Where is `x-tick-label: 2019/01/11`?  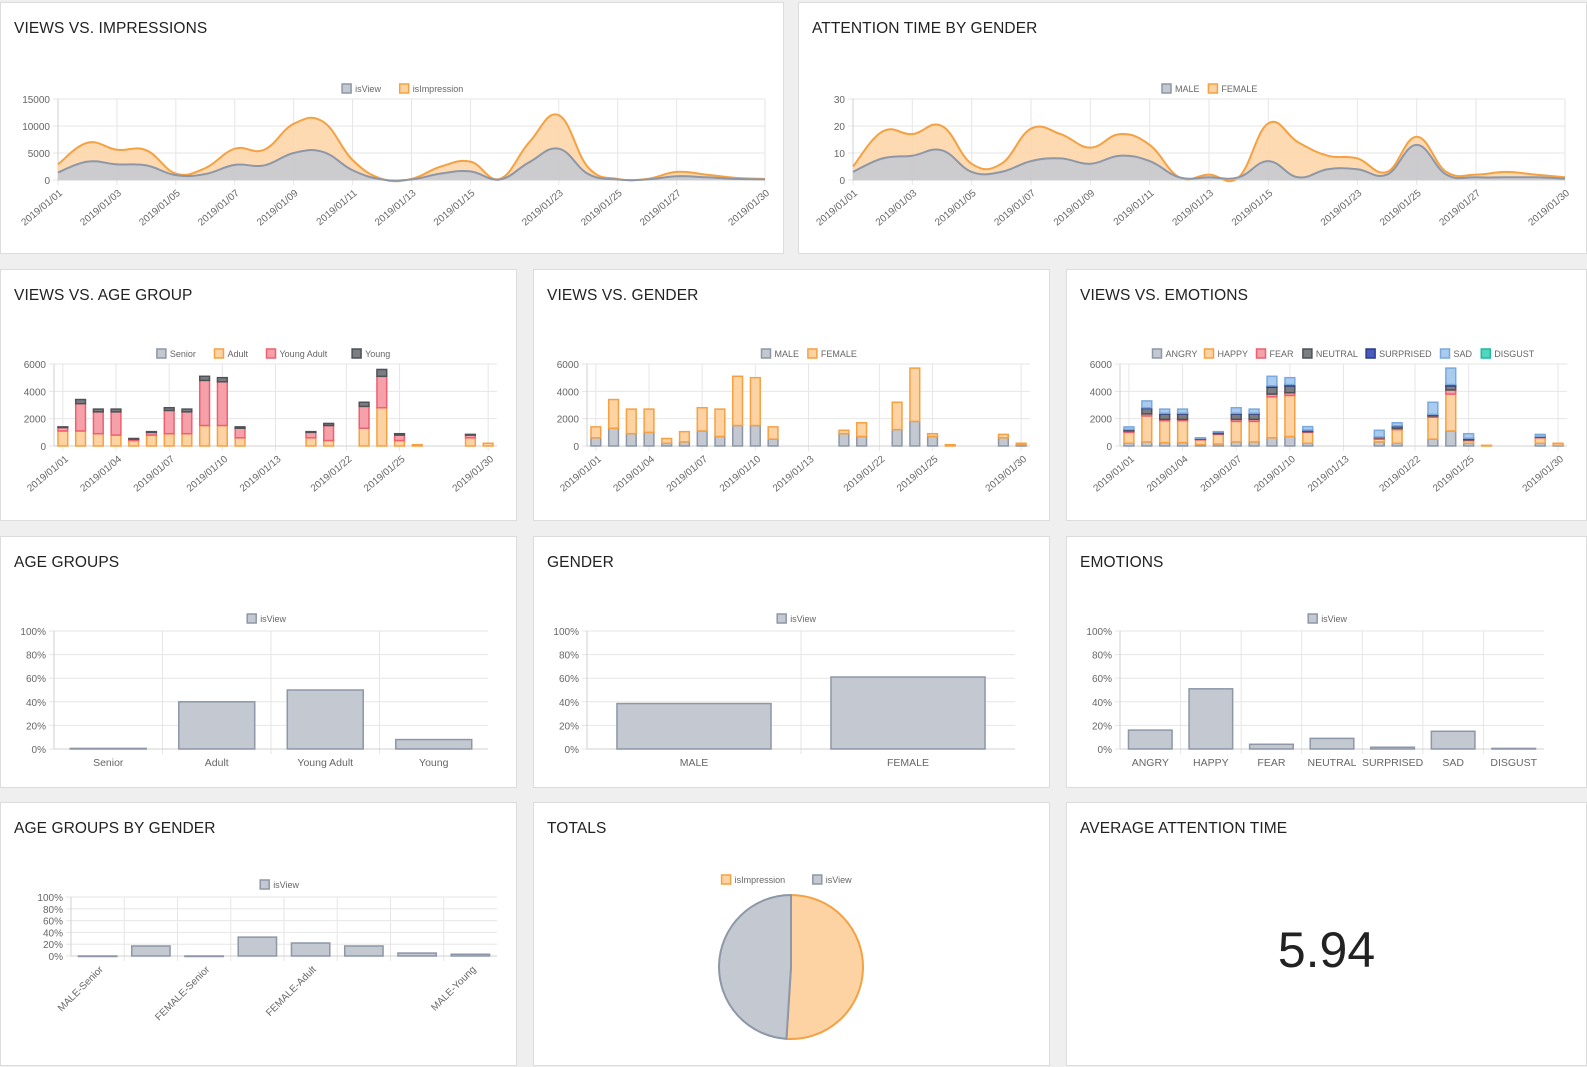
x-tick-label: 2019/01/11 is located at coordinates (337, 208).